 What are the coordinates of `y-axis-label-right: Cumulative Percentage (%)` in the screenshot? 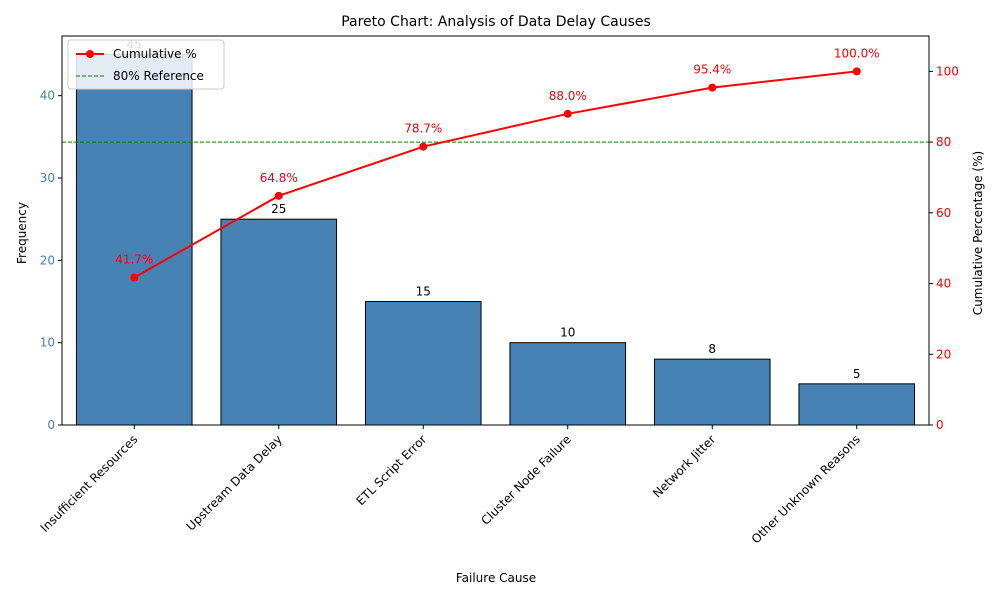 It's located at (978, 233).